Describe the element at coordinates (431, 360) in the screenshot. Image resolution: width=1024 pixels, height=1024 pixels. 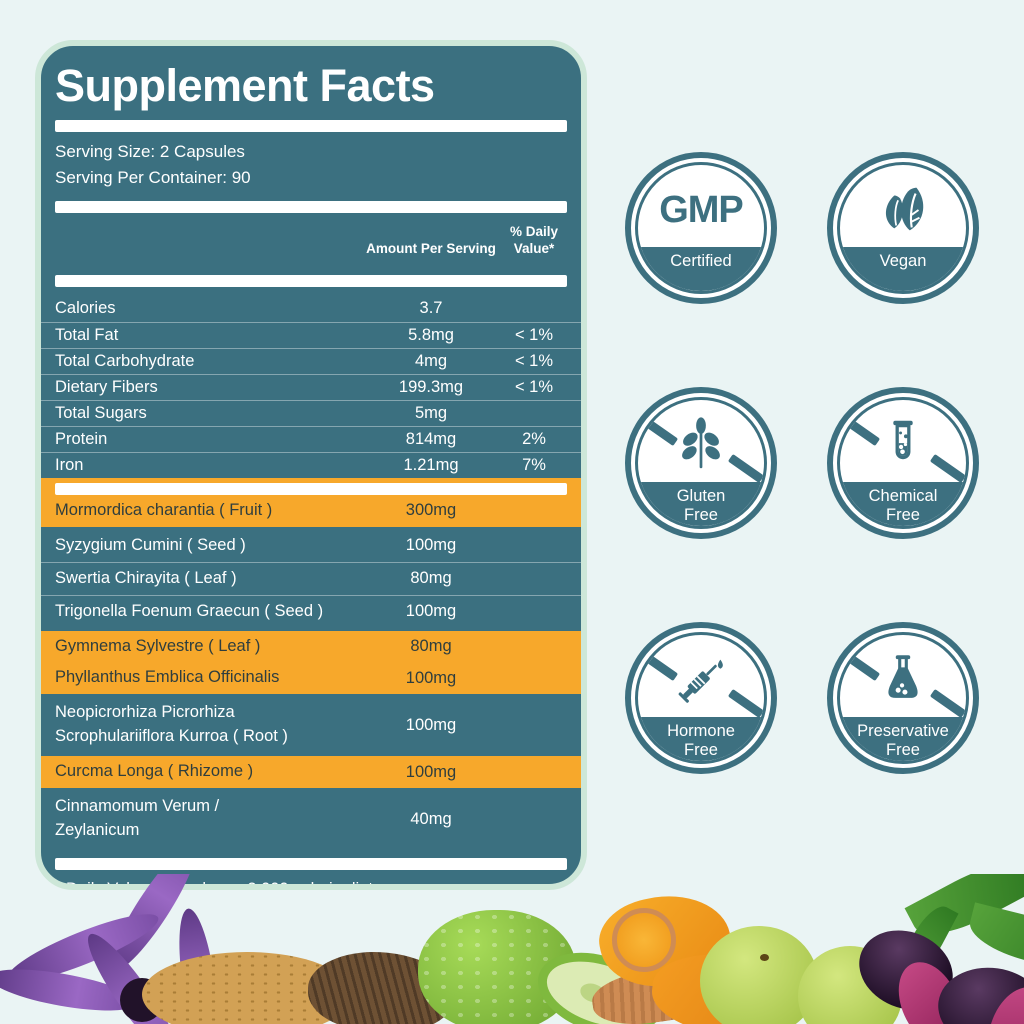
I see `nutrient-amount: 4mg` at that location.